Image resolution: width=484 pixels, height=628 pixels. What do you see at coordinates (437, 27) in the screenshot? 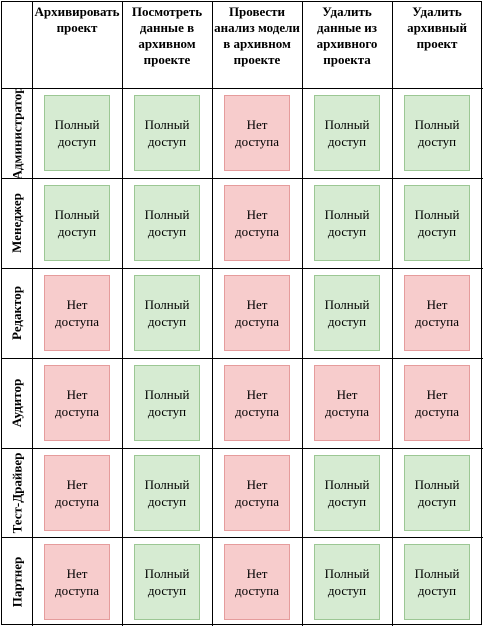
I see `column-header: Удалить архивный проект` at bounding box center [437, 27].